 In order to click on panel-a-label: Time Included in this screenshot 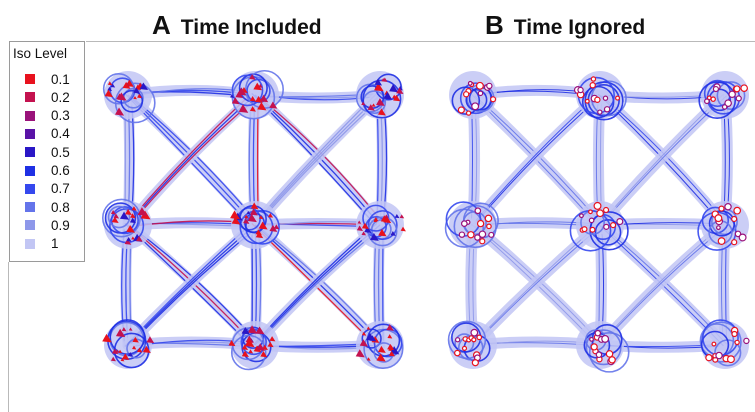, I will do `click(251, 27)`.